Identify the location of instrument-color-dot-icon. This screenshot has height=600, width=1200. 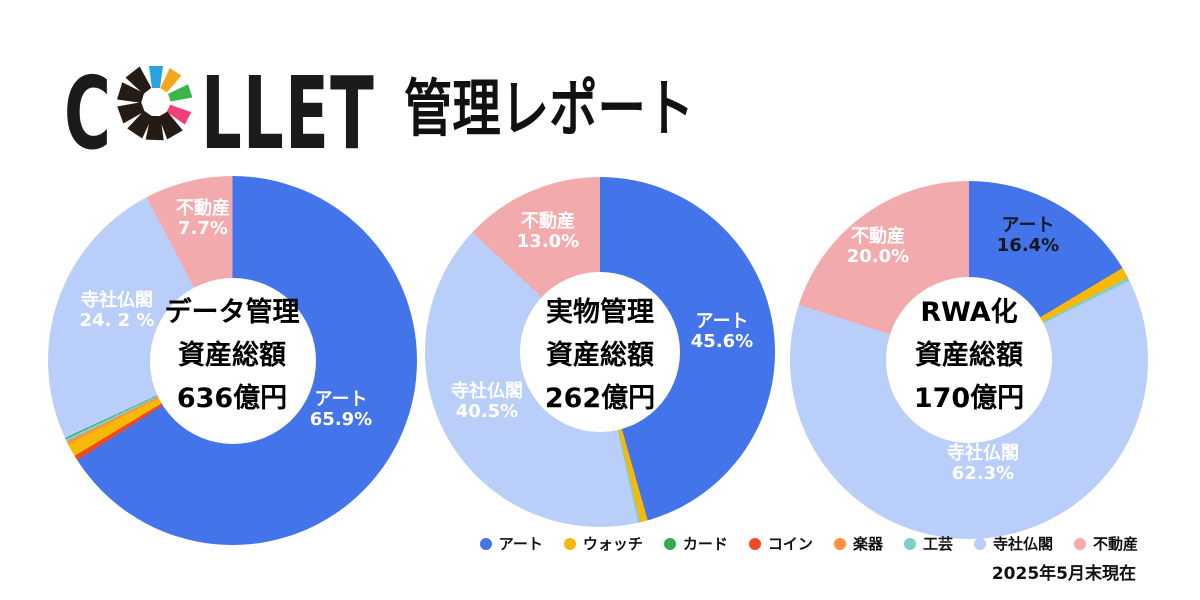
(839, 543).